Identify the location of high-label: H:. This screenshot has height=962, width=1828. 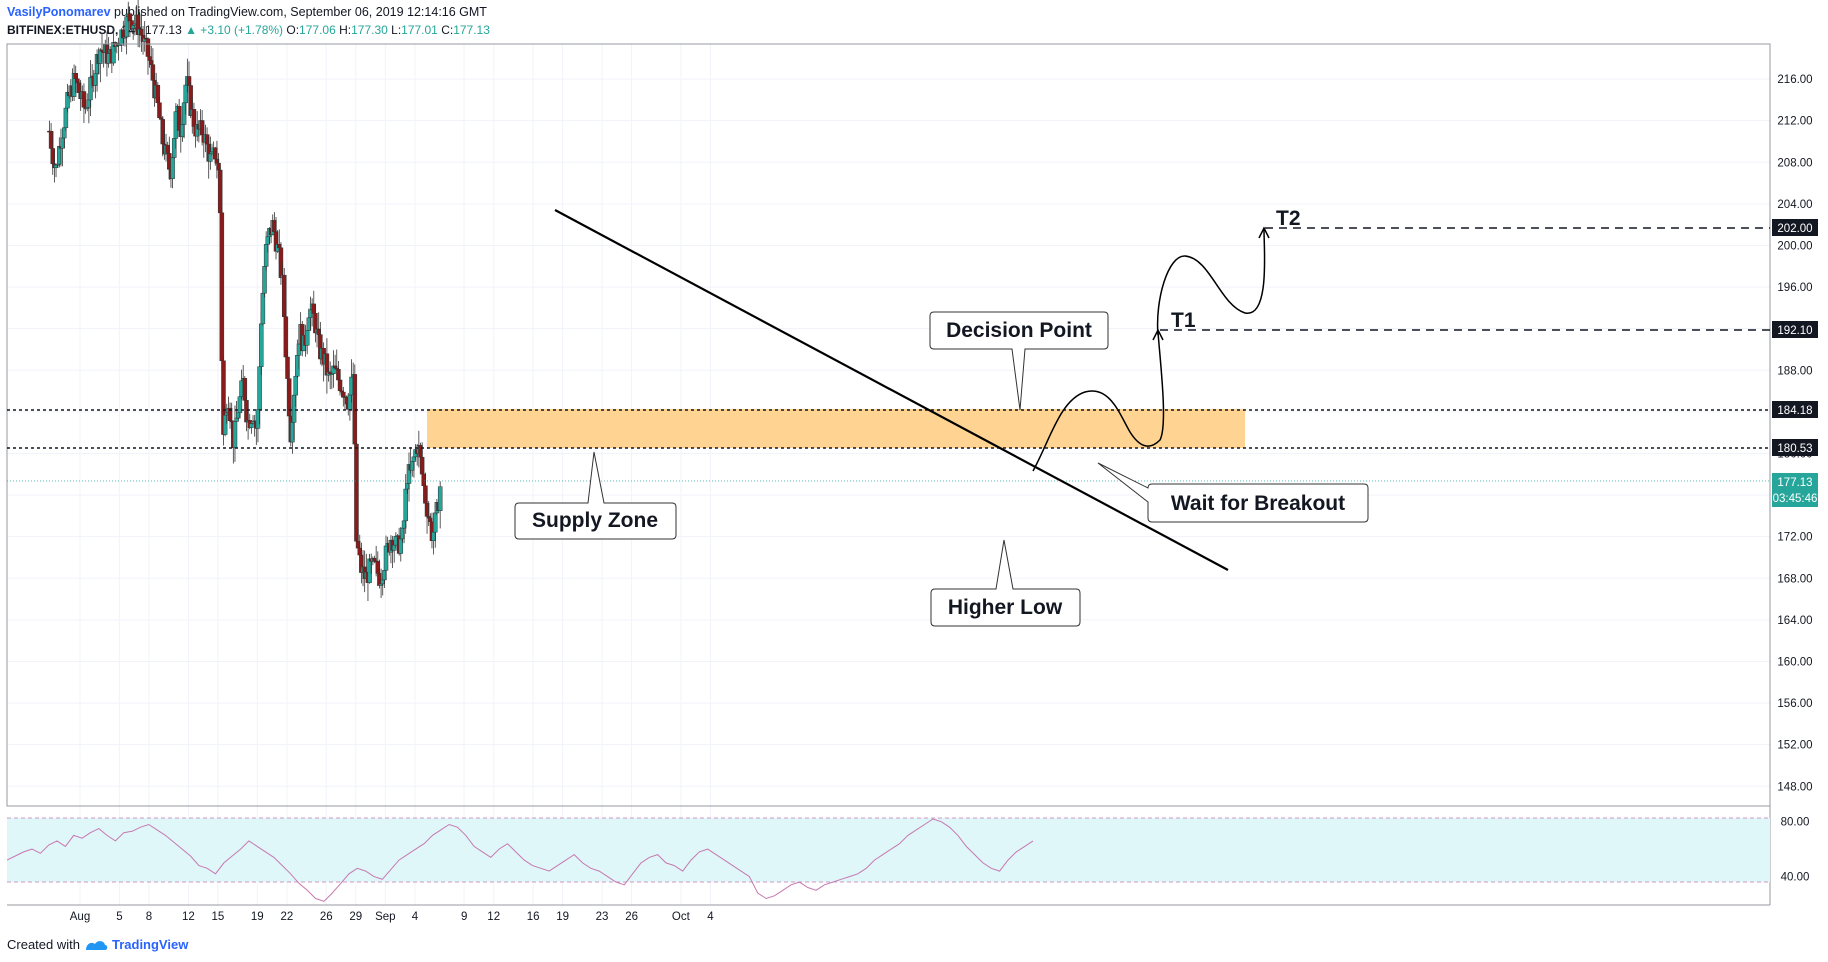
(345, 30).